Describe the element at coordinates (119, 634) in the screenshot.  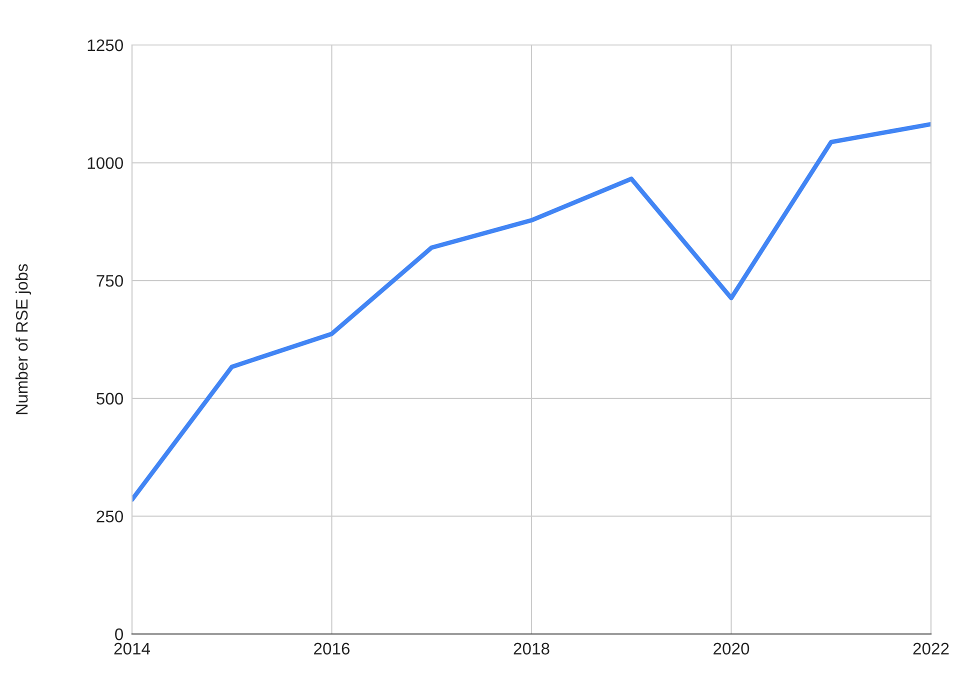
I see `y-tick-label: 0` at that location.